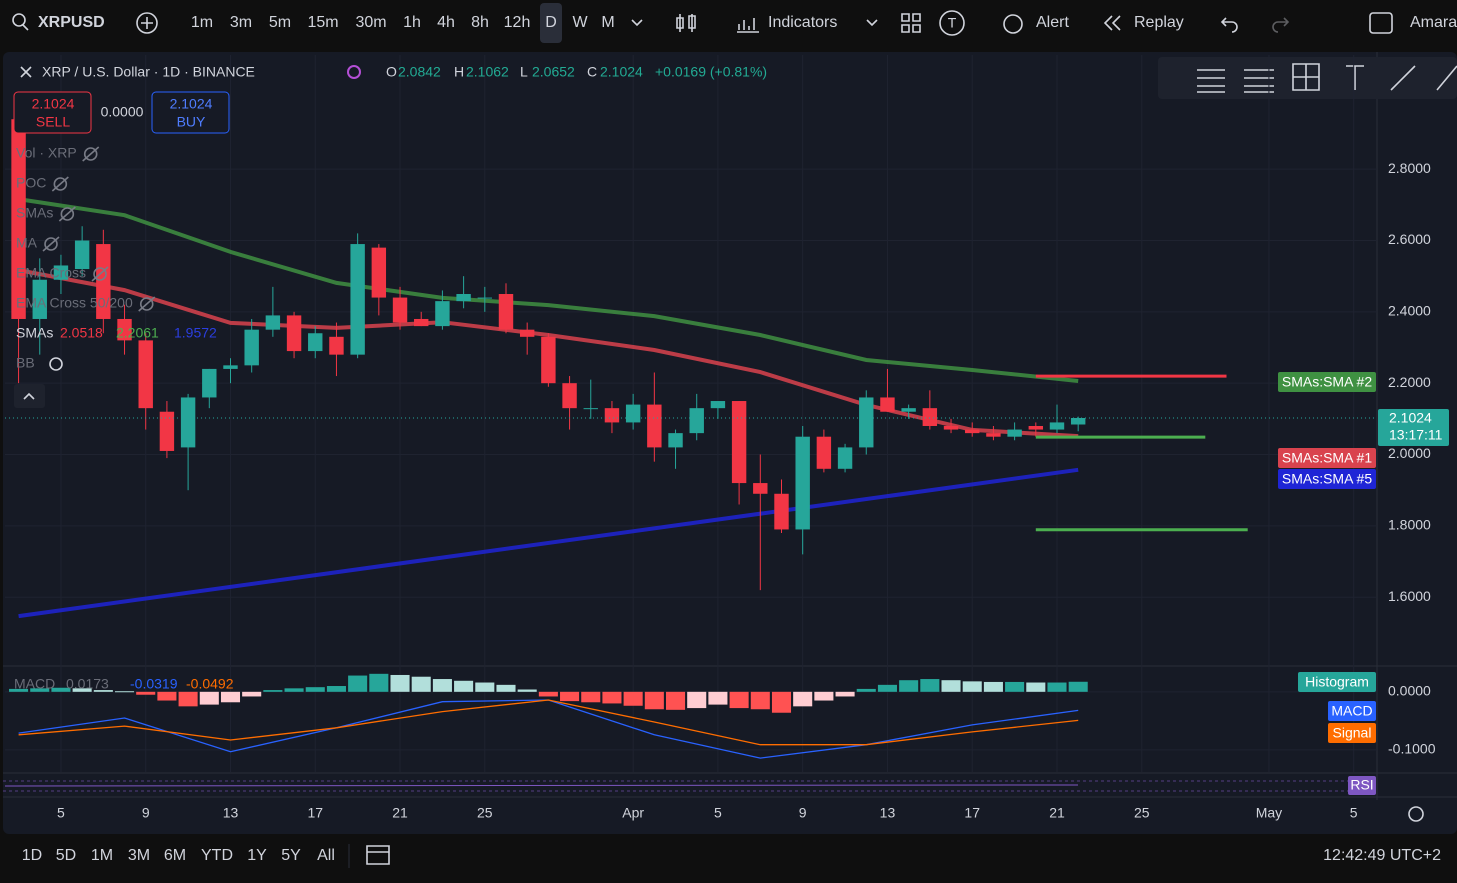 The width and height of the screenshot is (1457, 883). What do you see at coordinates (27, 243) in the screenshot?
I see `indicator-name: MA` at bounding box center [27, 243].